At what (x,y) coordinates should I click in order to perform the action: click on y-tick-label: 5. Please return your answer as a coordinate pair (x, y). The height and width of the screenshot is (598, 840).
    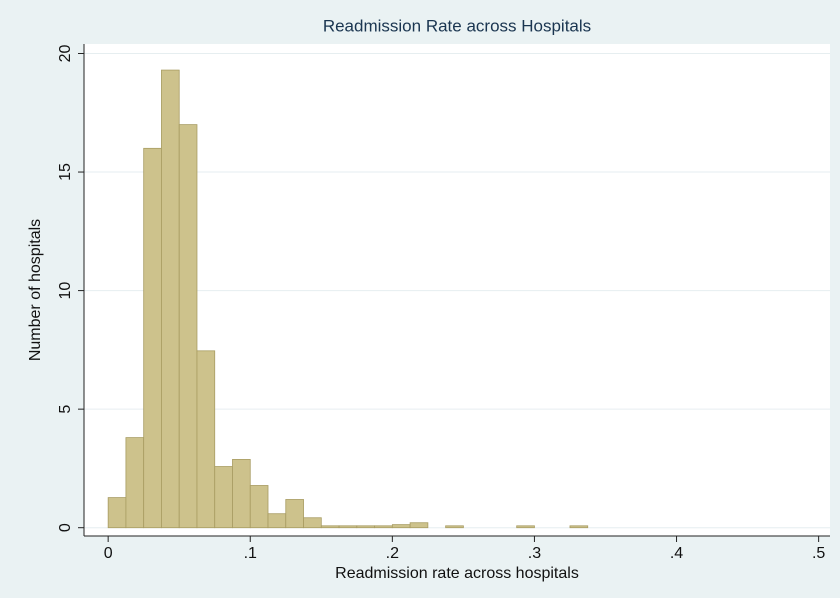
    Looking at the image, I should click on (65, 409).